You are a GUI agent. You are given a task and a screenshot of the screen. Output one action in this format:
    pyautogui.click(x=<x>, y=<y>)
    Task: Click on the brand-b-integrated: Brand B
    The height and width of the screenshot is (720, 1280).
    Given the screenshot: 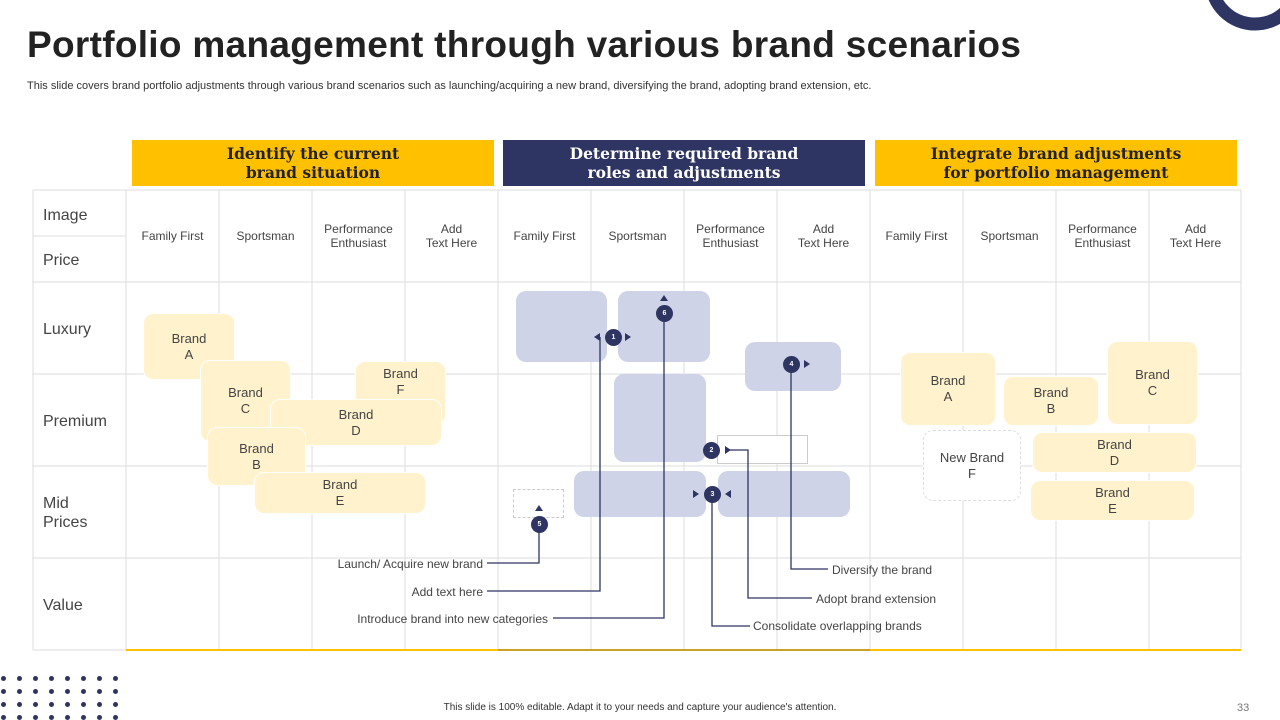 What is the action you would take?
    pyautogui.click(x=1051, y=401)
    